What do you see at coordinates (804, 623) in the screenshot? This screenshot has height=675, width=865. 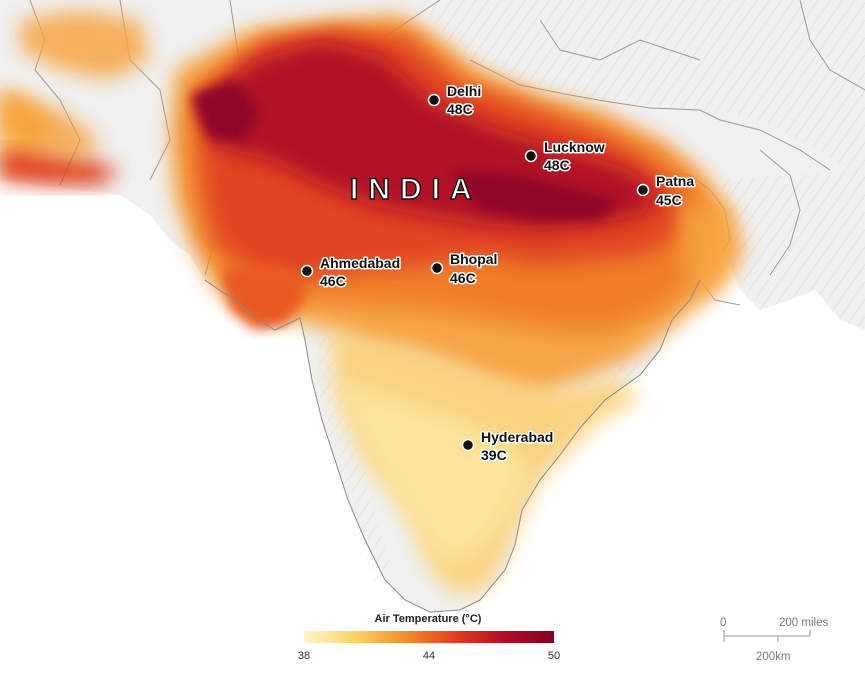 I see `scale-miles: 200 miles` at bounding box center [804, 623].